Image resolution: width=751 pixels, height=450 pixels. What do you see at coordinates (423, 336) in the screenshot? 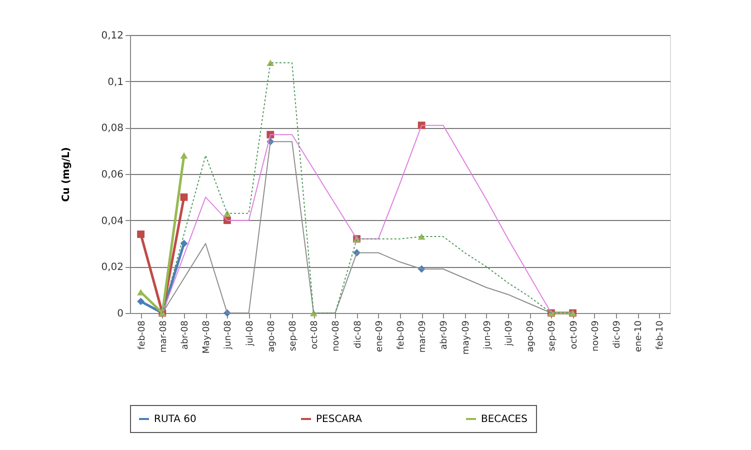
I see `x-tick-label: mar-09` at bounding box center [423, 336].